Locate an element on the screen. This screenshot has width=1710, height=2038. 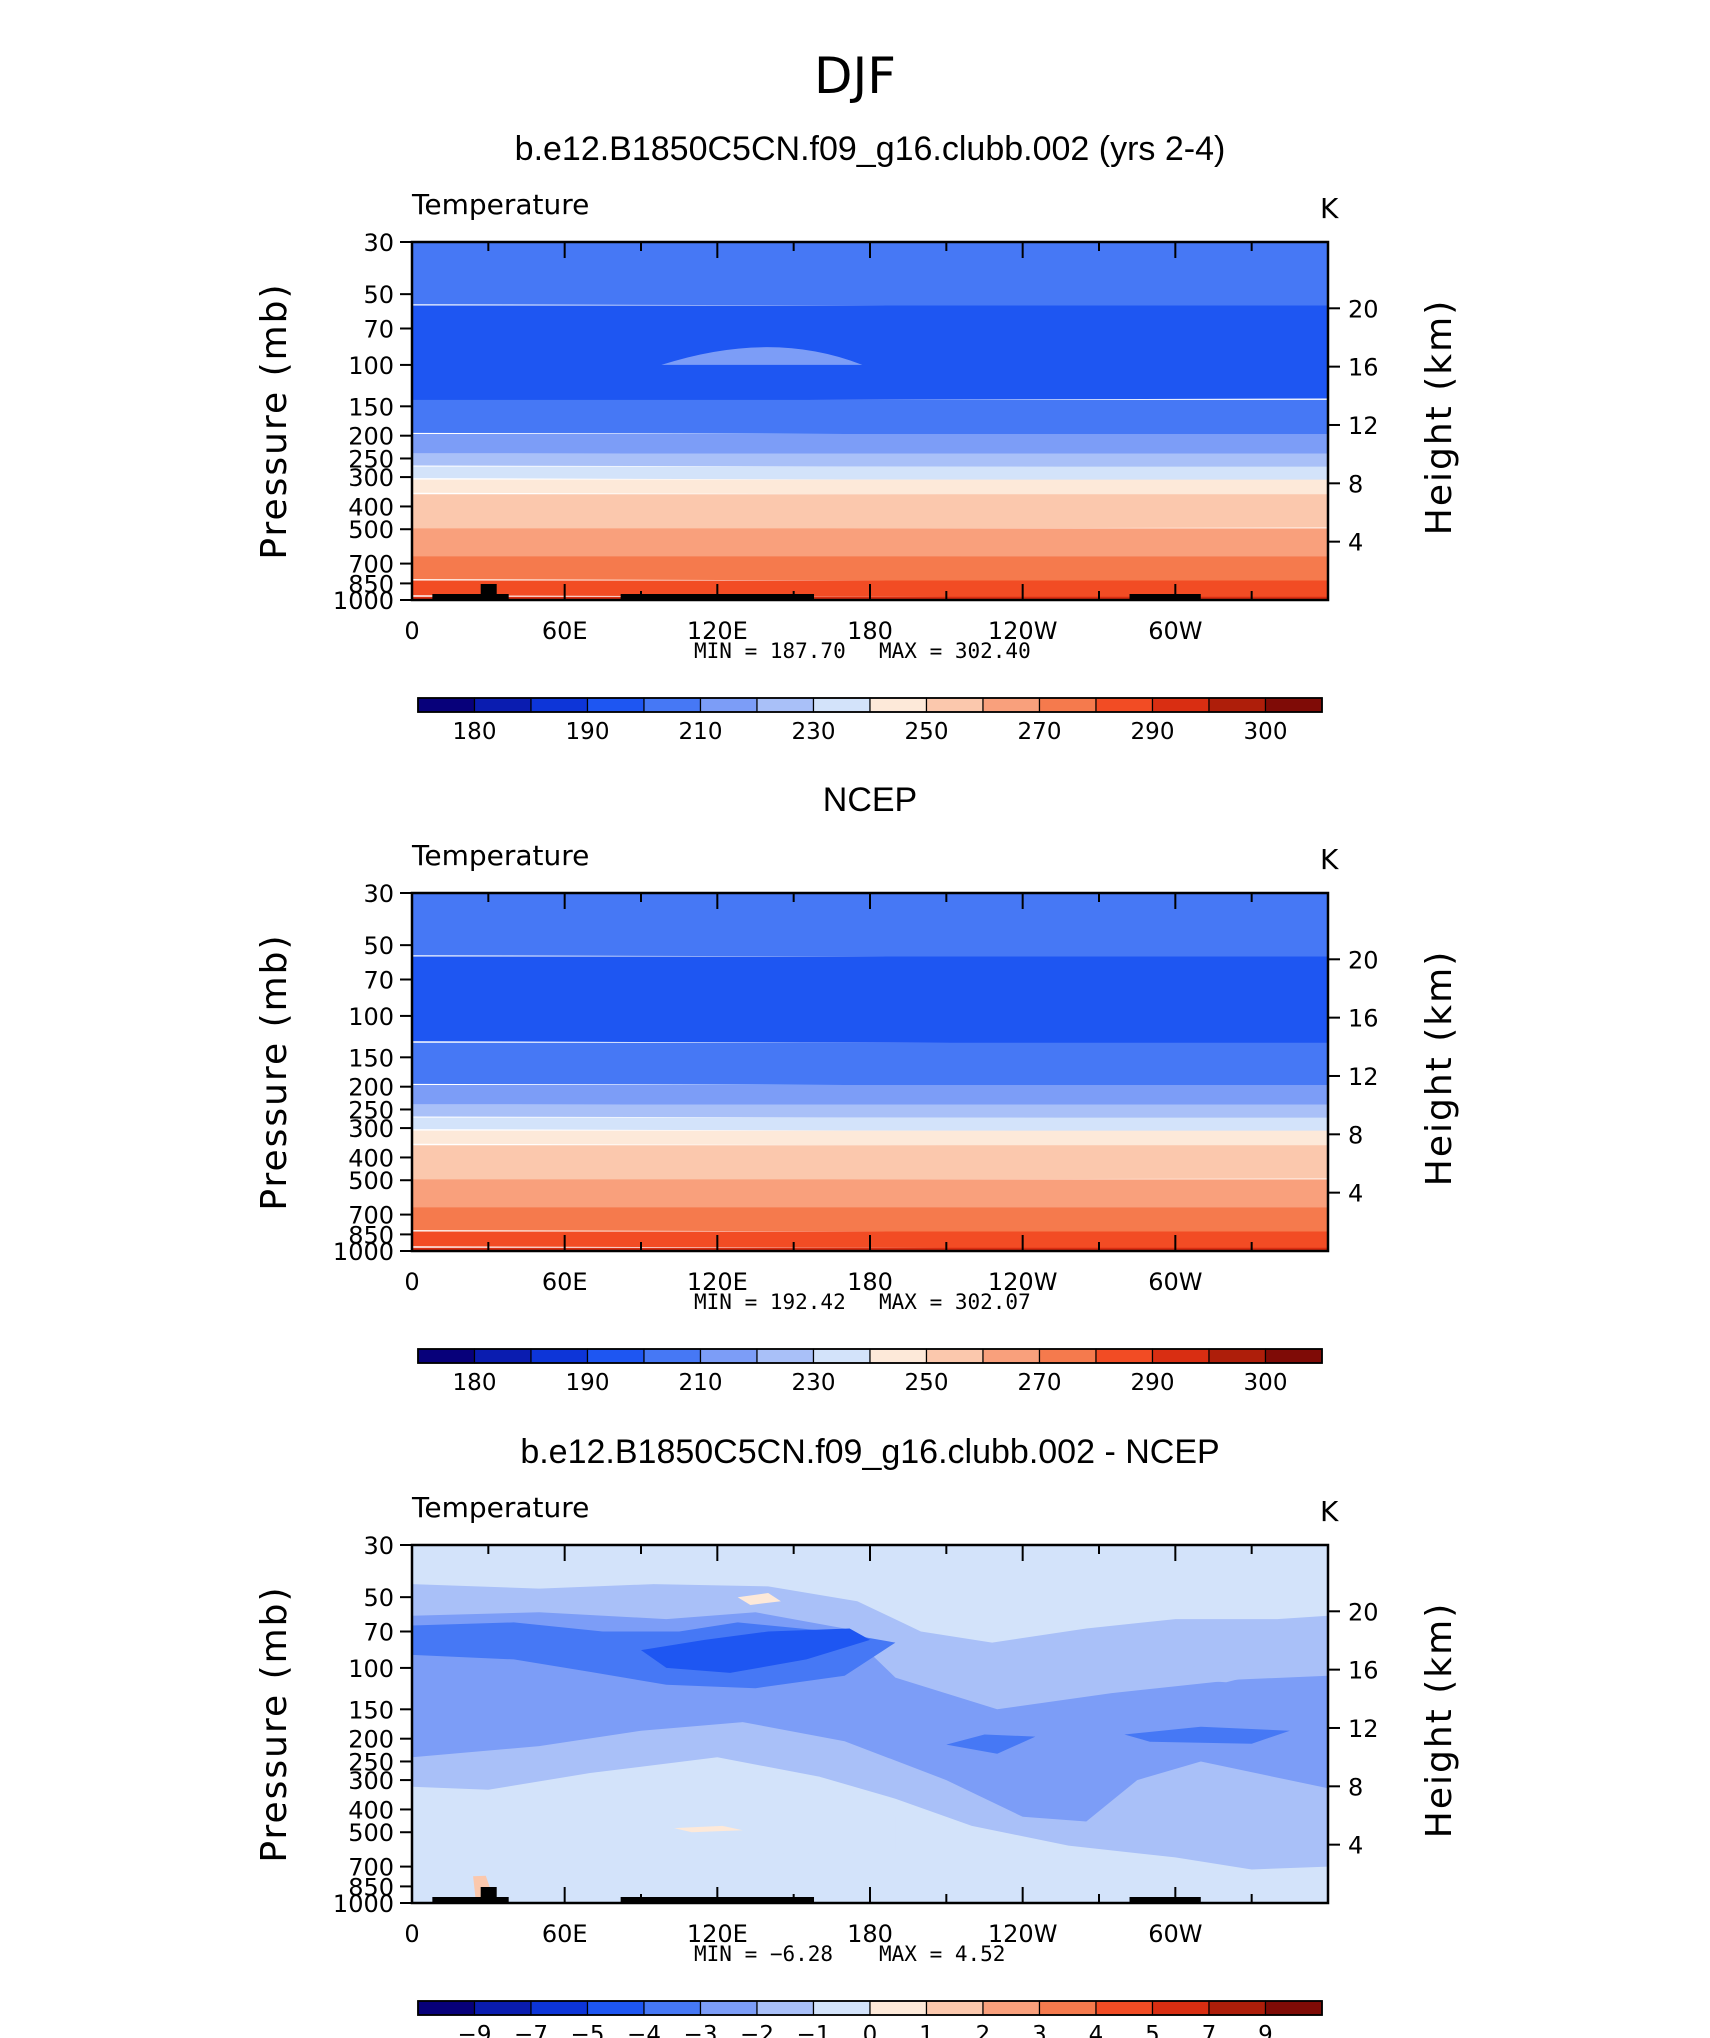
x-tick-label: 60E is located at coordinates (565, 1934).